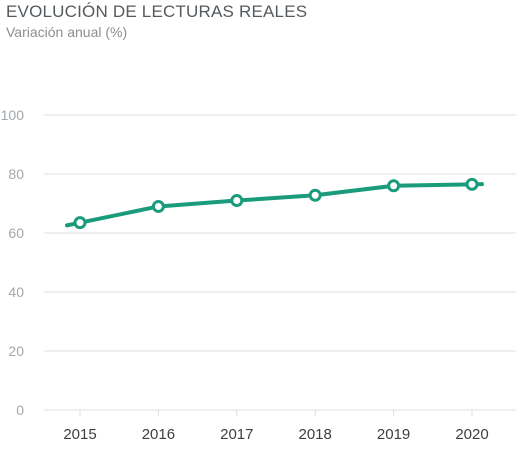 This screenshot has width=526, height=449. Describe the element at coordinates (16, 174) in the screenshot. I see `y-tick-label: 80` at that location.